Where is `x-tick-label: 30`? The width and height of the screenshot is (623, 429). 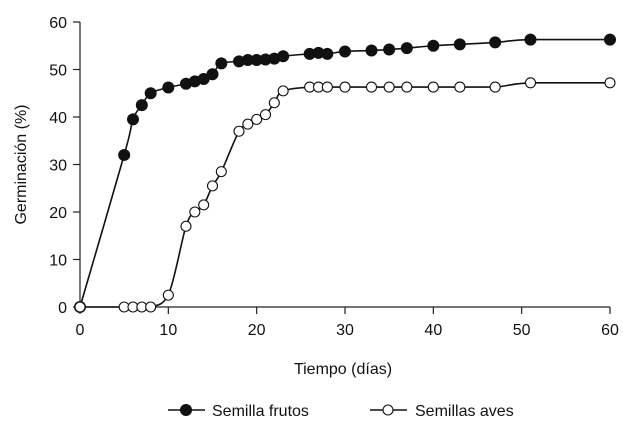 x-tick-label: 30 is located at coordinates (345, 330).